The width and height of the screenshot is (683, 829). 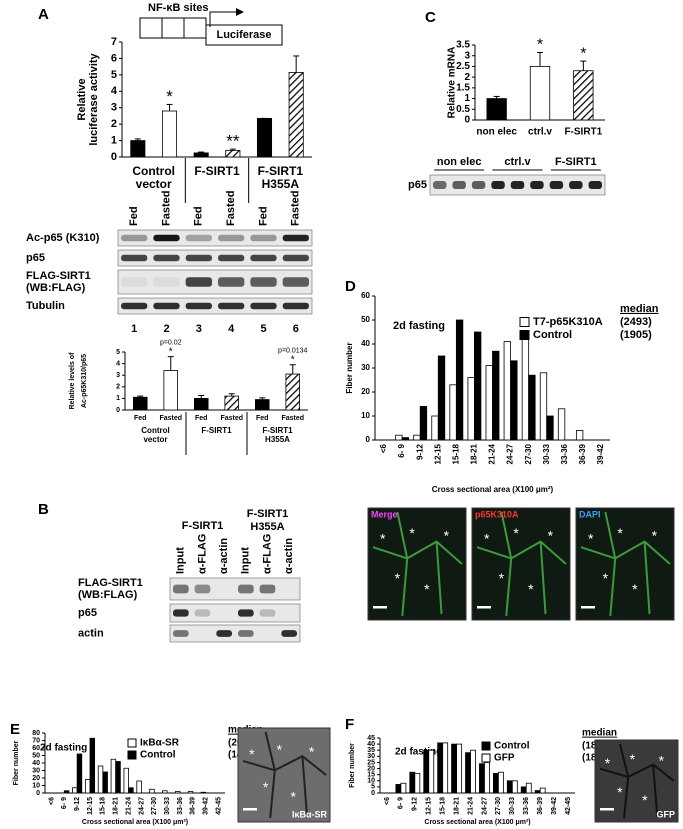 What do you see at coordinates (384, 514) in the screenshot?
I see `micrograph-label: Merge` at bounding box center [384, 514].